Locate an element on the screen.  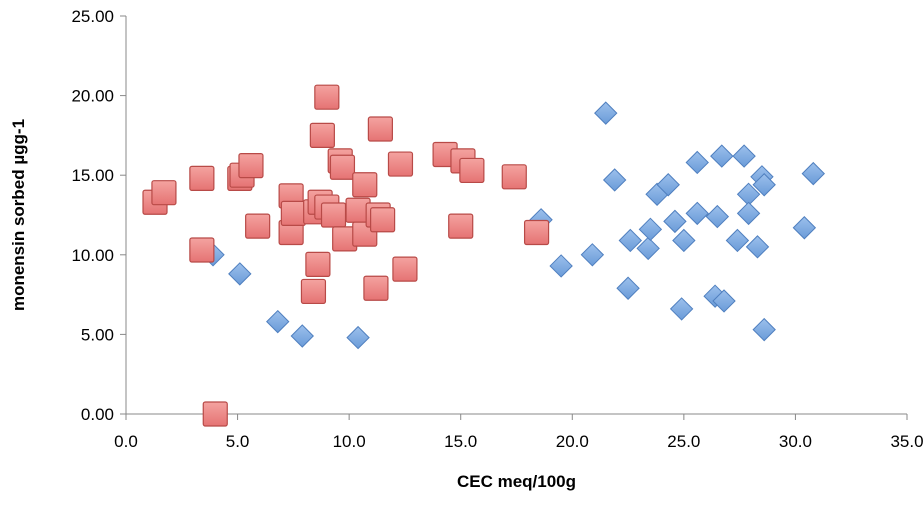
y-tick-label: 5.00 is located at coordinates (97, 334).